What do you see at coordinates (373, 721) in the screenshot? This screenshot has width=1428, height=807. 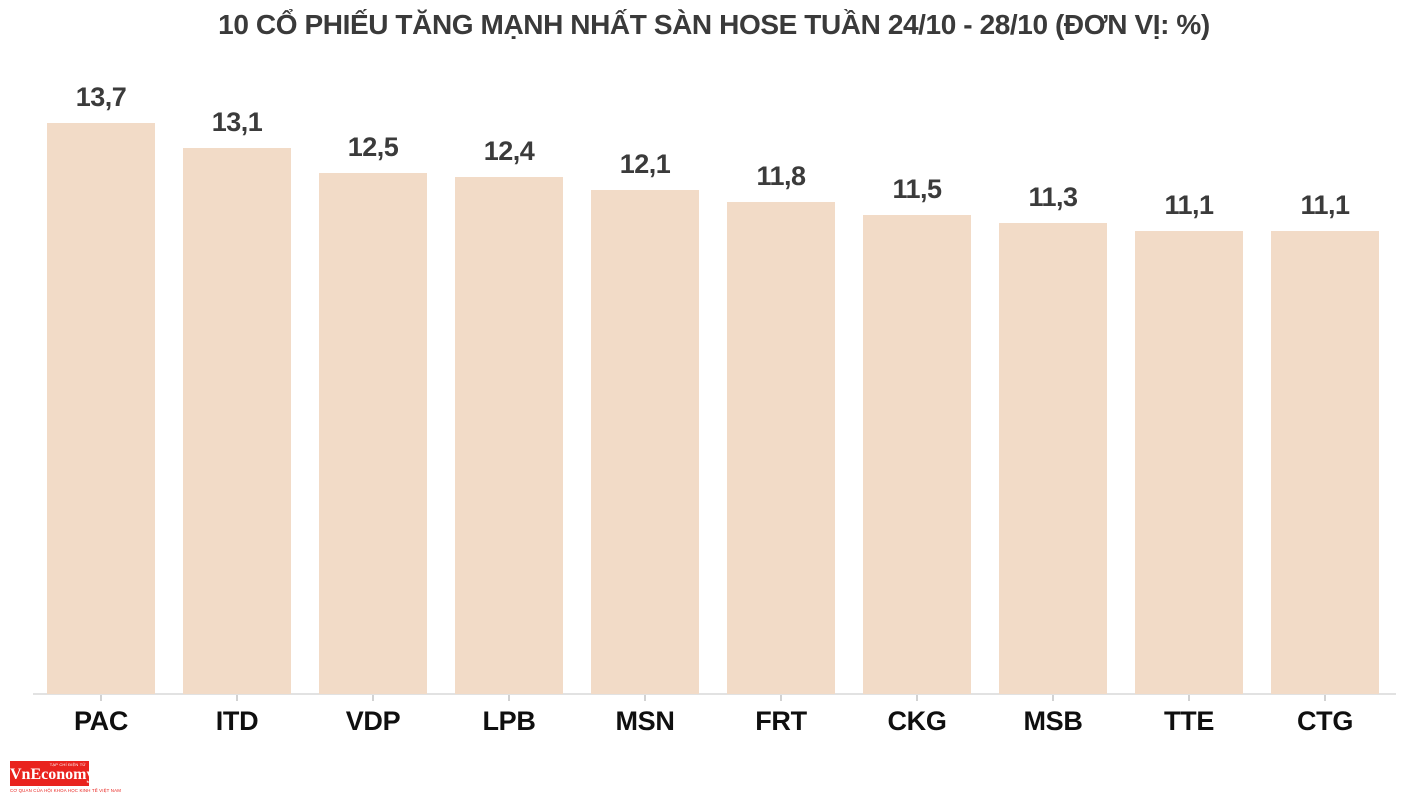 I see `category-label-vdp: VDP` at bounding box center [373, 721].